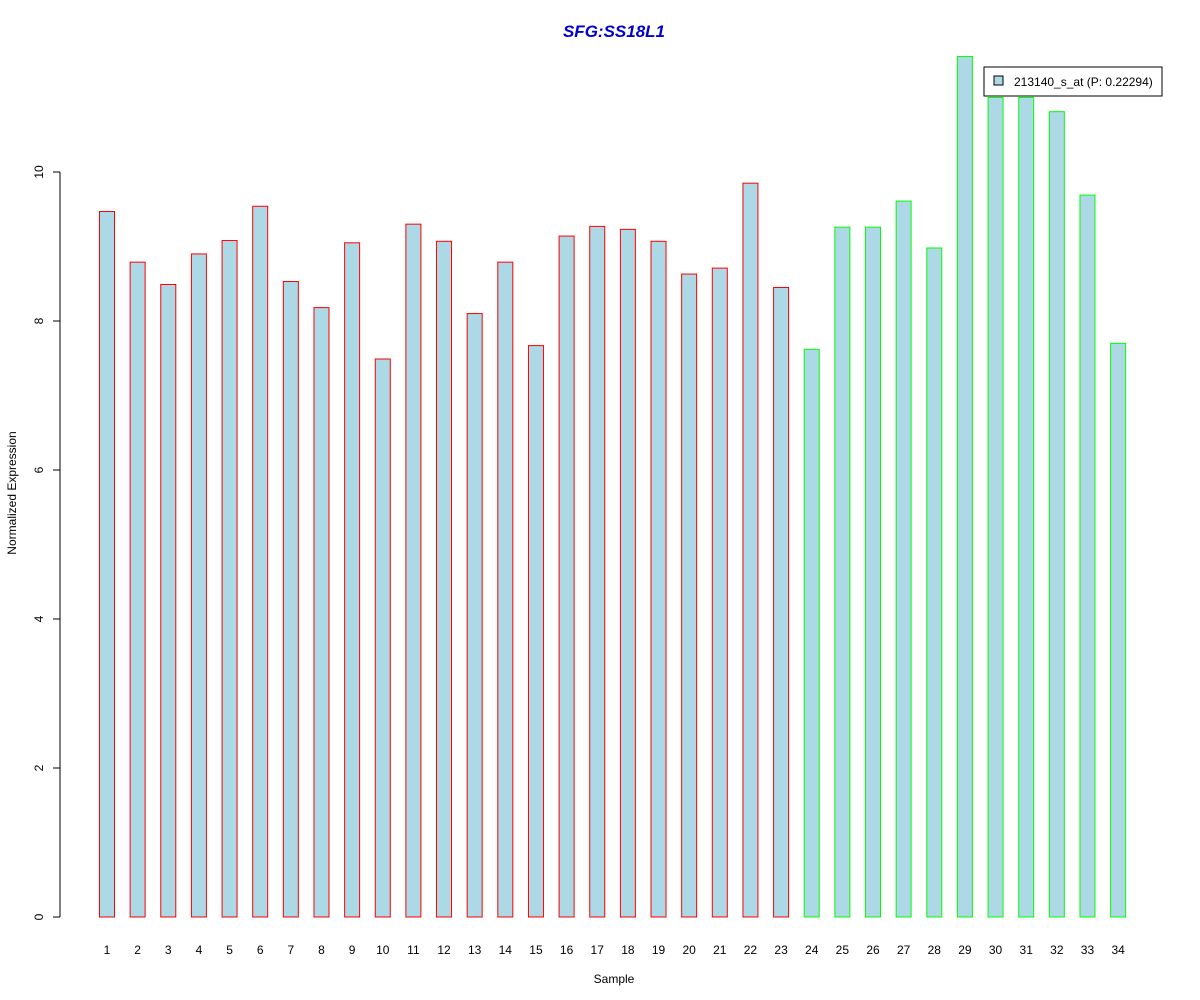 This screenshot has width=1200, height=1000. What do you see at coordinates (352, 950) in the screenshot?
I see `x-tick-label: 9` at bounding box center [352, 950].